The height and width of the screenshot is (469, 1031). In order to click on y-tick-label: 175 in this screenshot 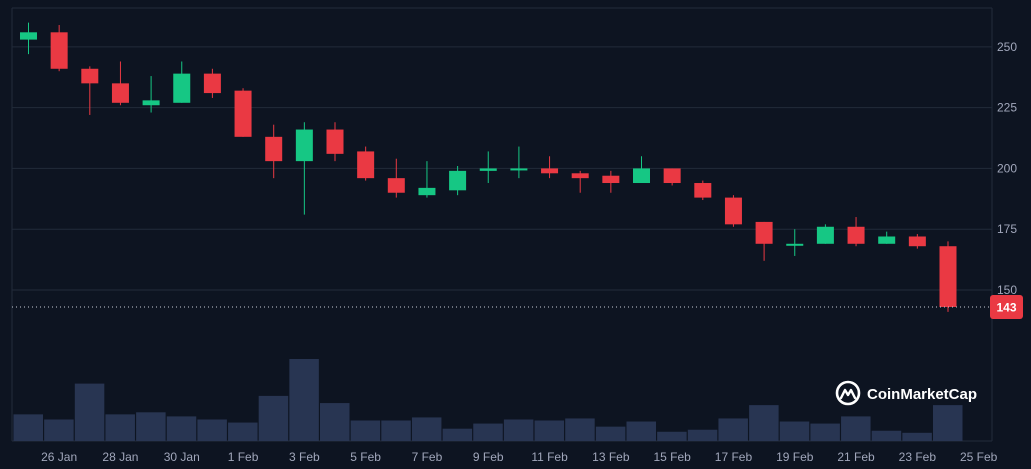, I will do `click(1007, 229)`.